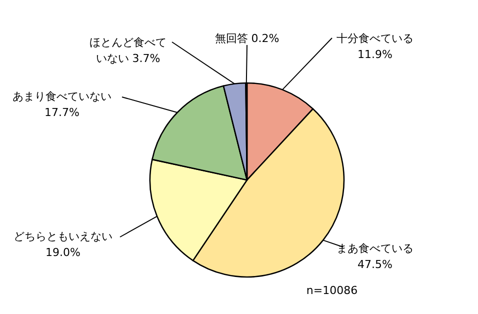  I want to click on data-label: 11.9%, so click(375, 54).